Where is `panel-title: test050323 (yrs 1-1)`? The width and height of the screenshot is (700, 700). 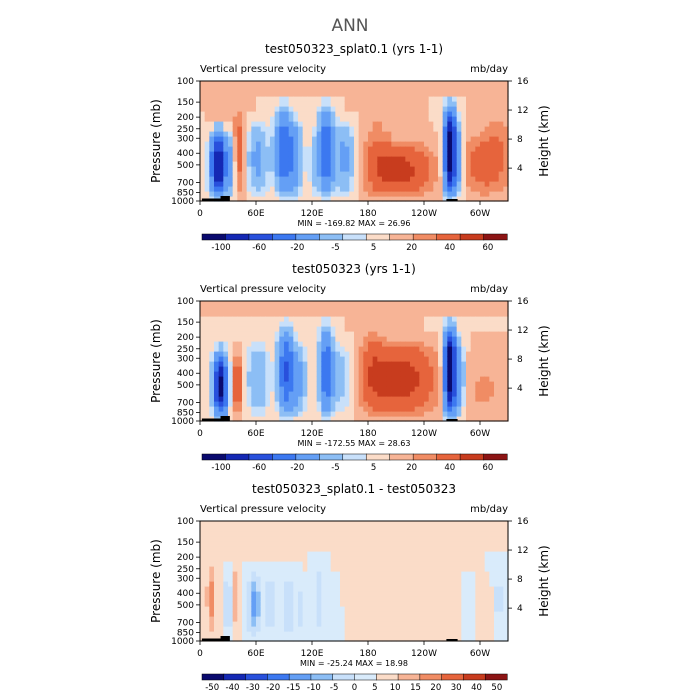 panel-title: test050323 (yrs 1-1) is located at coordinates (354, 269).